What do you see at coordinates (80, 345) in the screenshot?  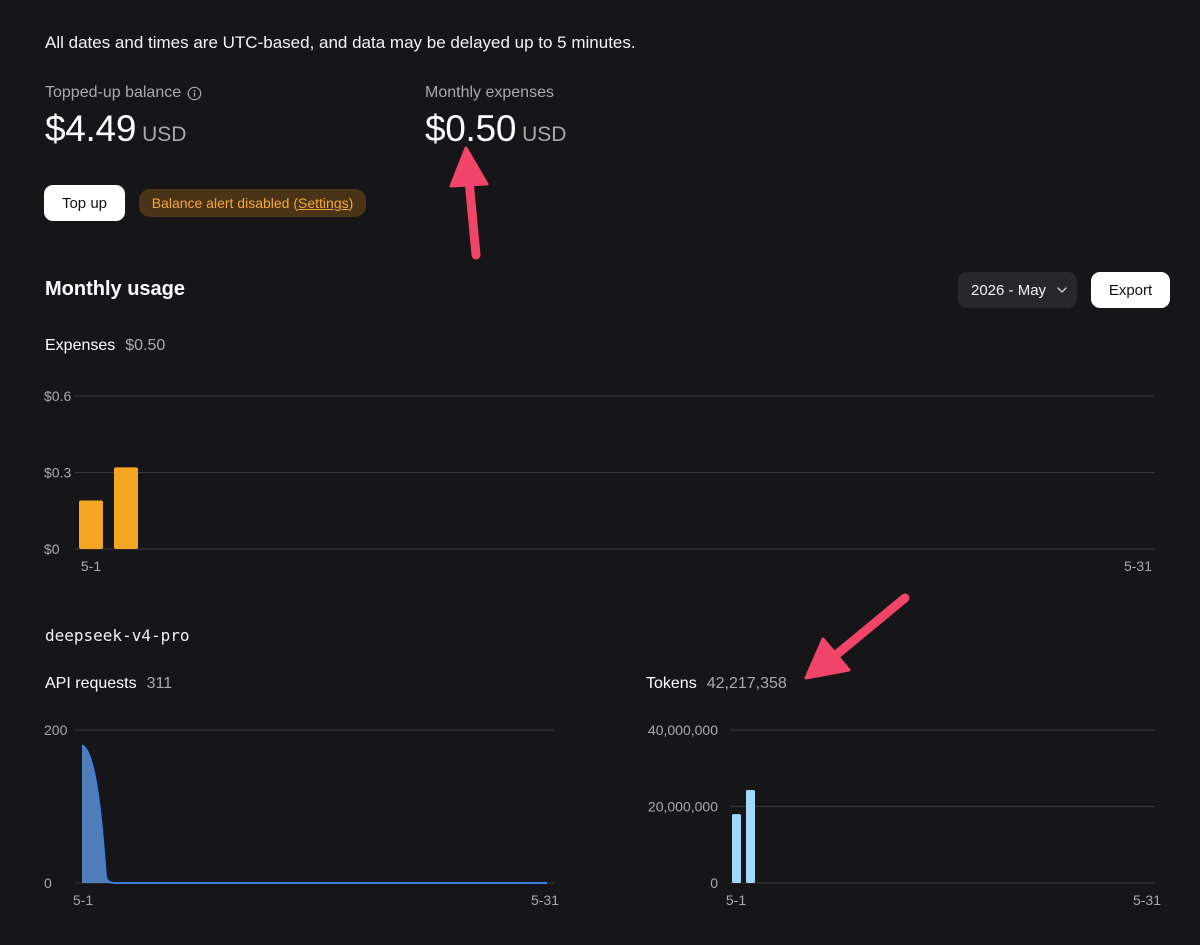 I see `expenses-title: Expenses` at bounding box center [80, 345].